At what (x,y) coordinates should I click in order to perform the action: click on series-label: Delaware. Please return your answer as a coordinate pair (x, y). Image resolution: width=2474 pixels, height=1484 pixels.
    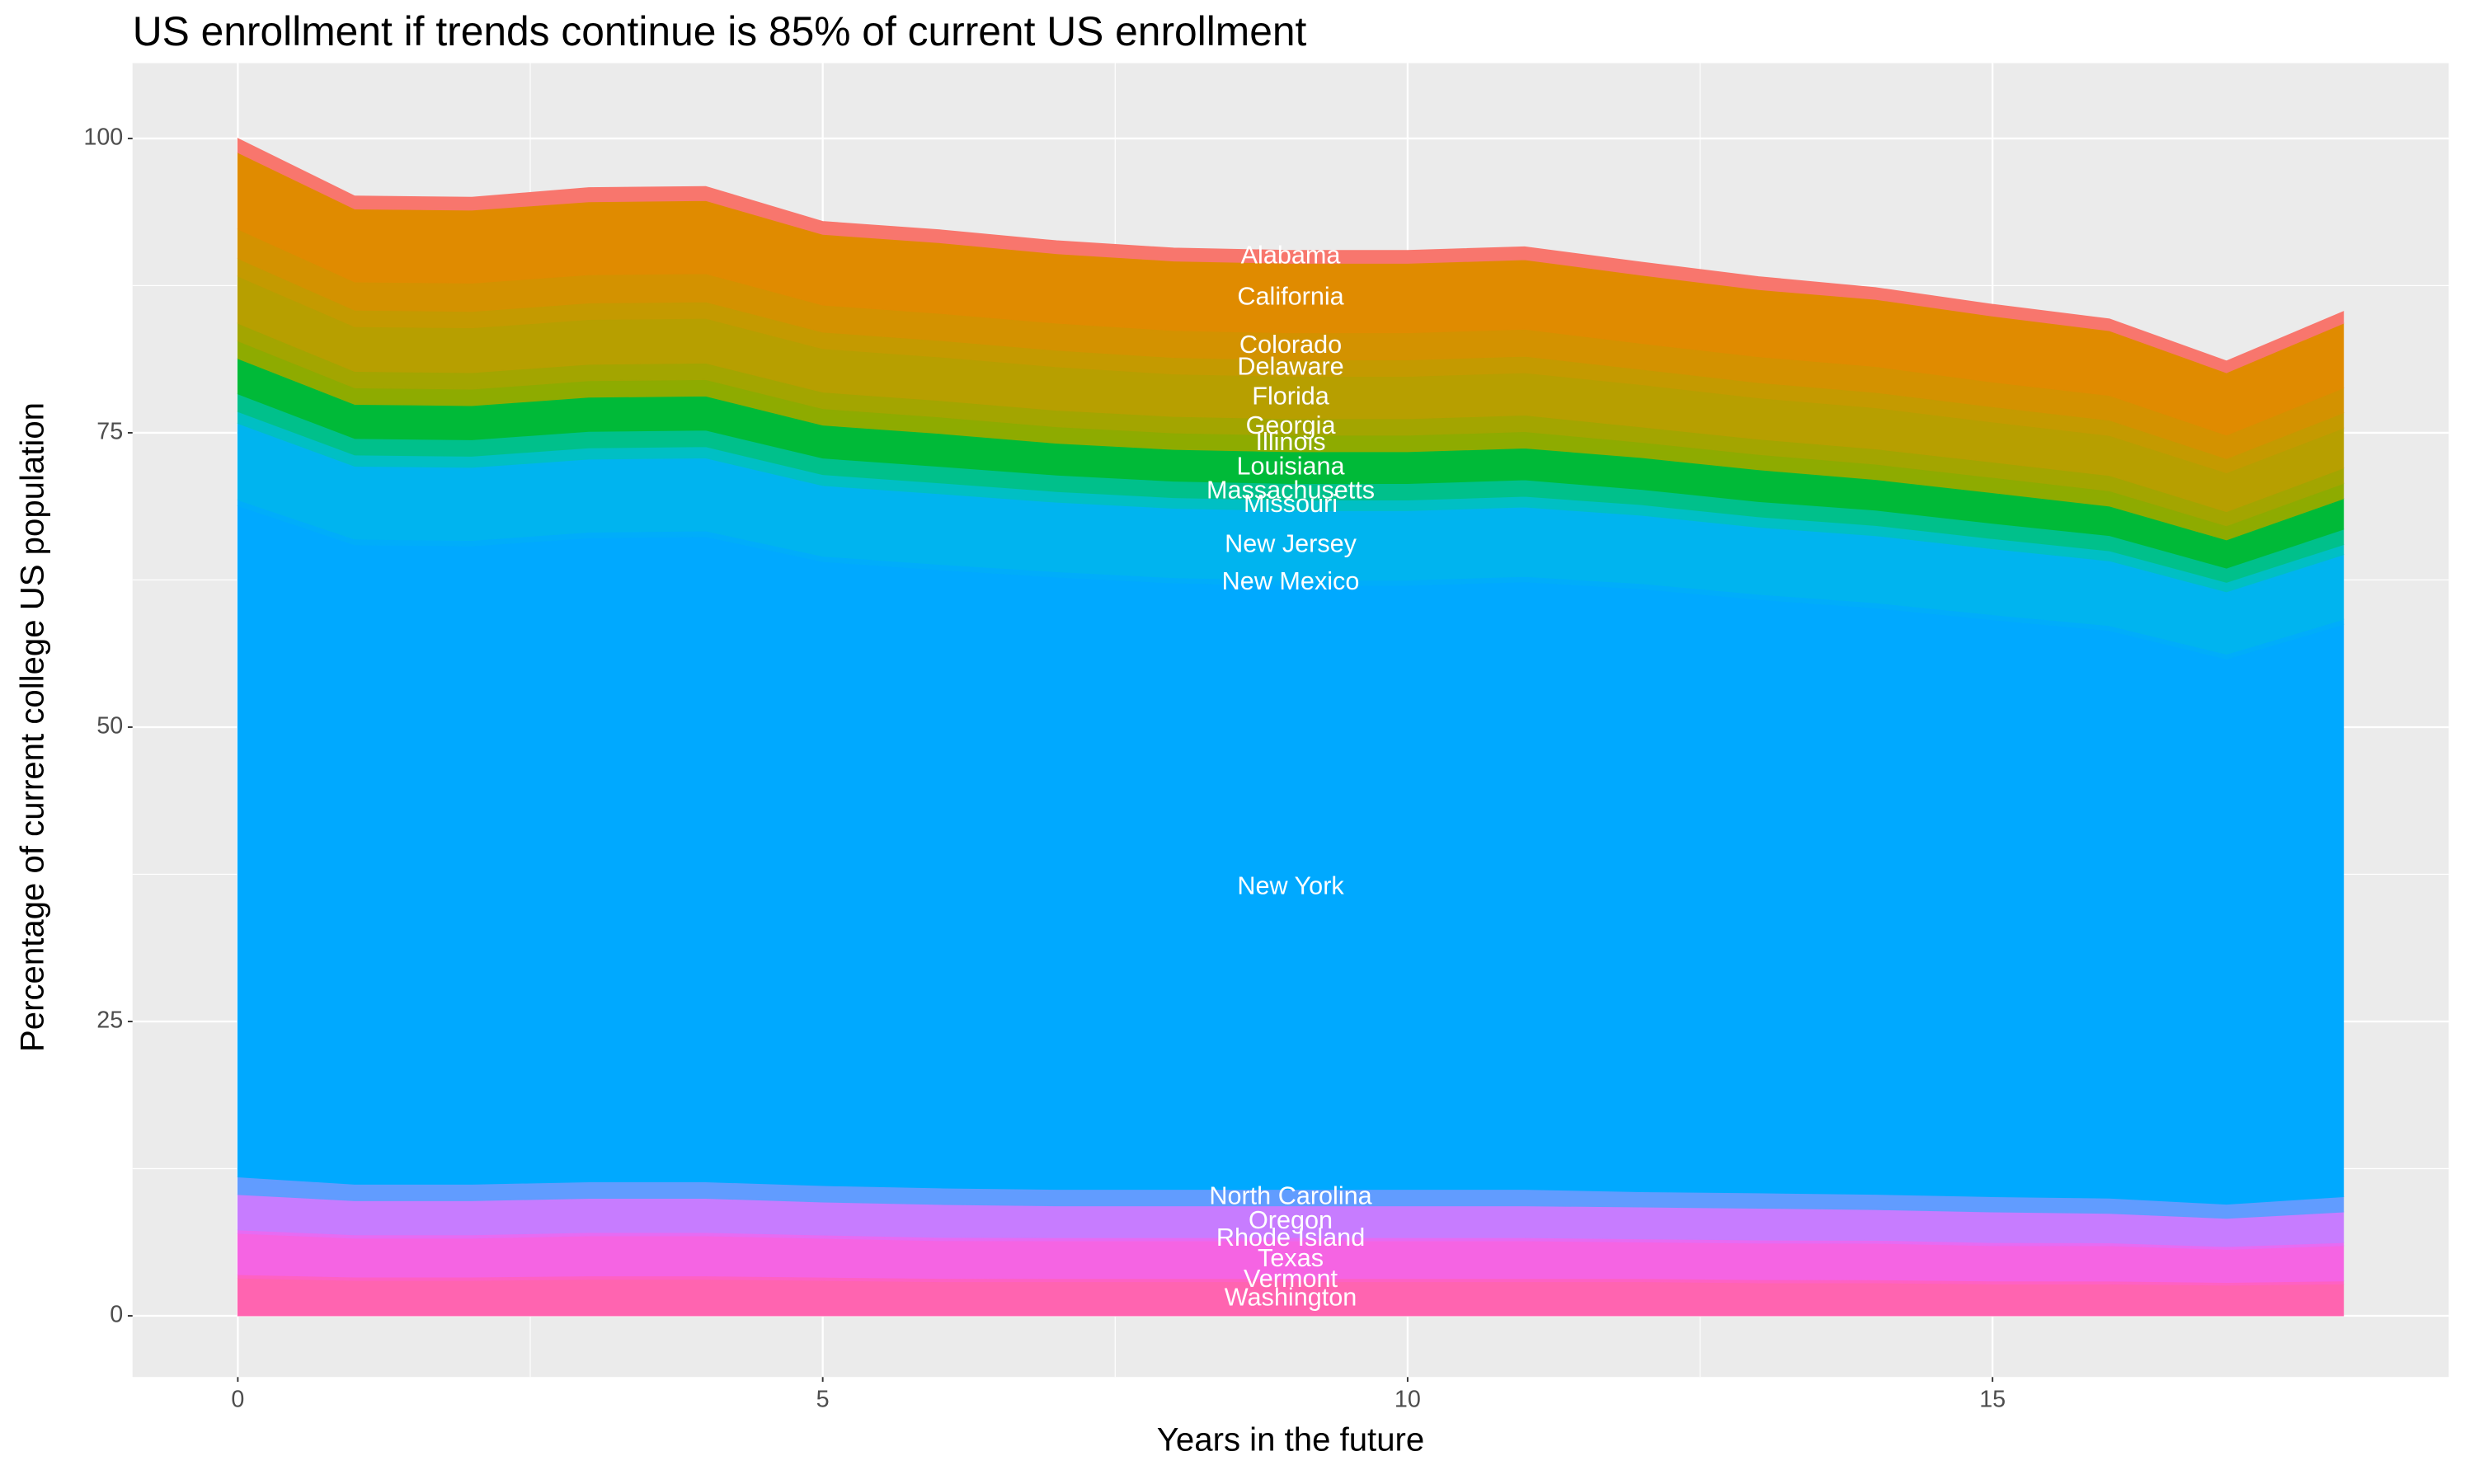
    Looking at the image, I should click on (1290, 367).